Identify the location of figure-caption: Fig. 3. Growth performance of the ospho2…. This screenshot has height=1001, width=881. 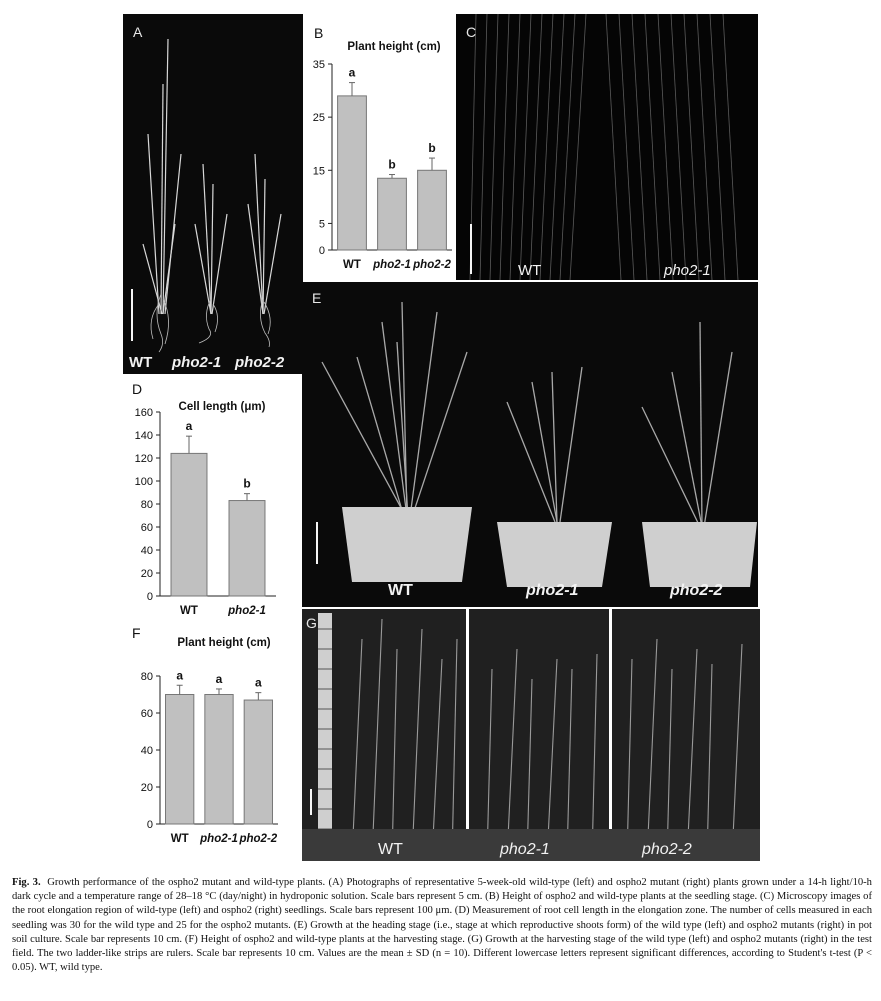
(442, 925).